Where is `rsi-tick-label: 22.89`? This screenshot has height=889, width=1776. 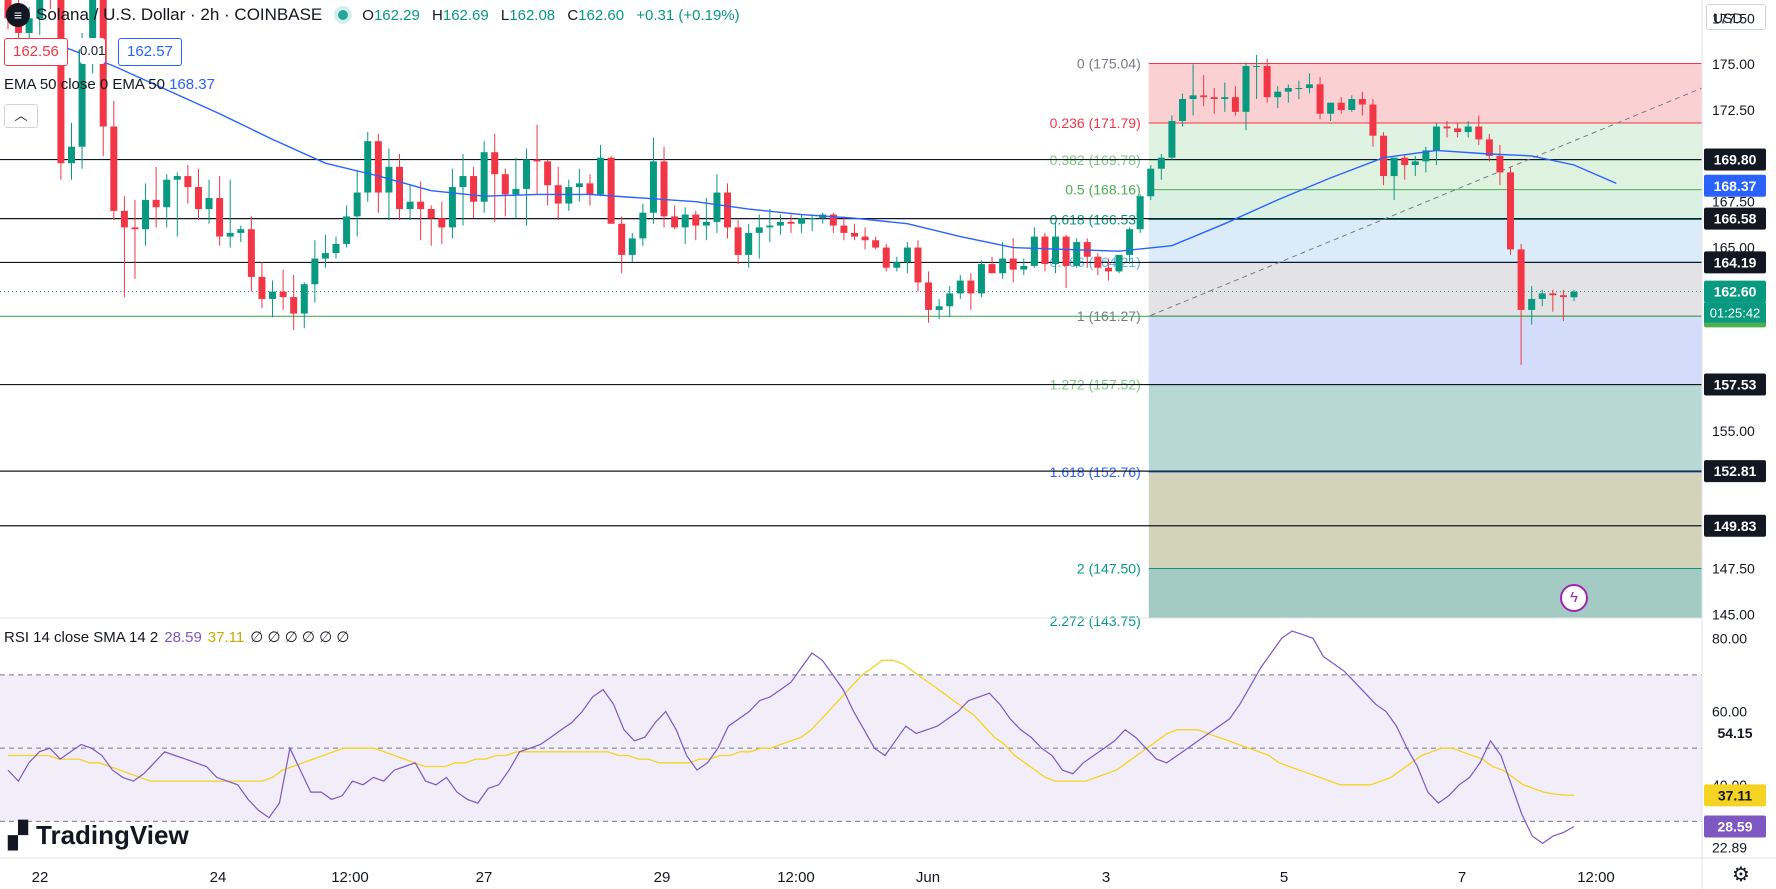 rsi-tick-label: 22.89 is located at coordinates (1729, 847).